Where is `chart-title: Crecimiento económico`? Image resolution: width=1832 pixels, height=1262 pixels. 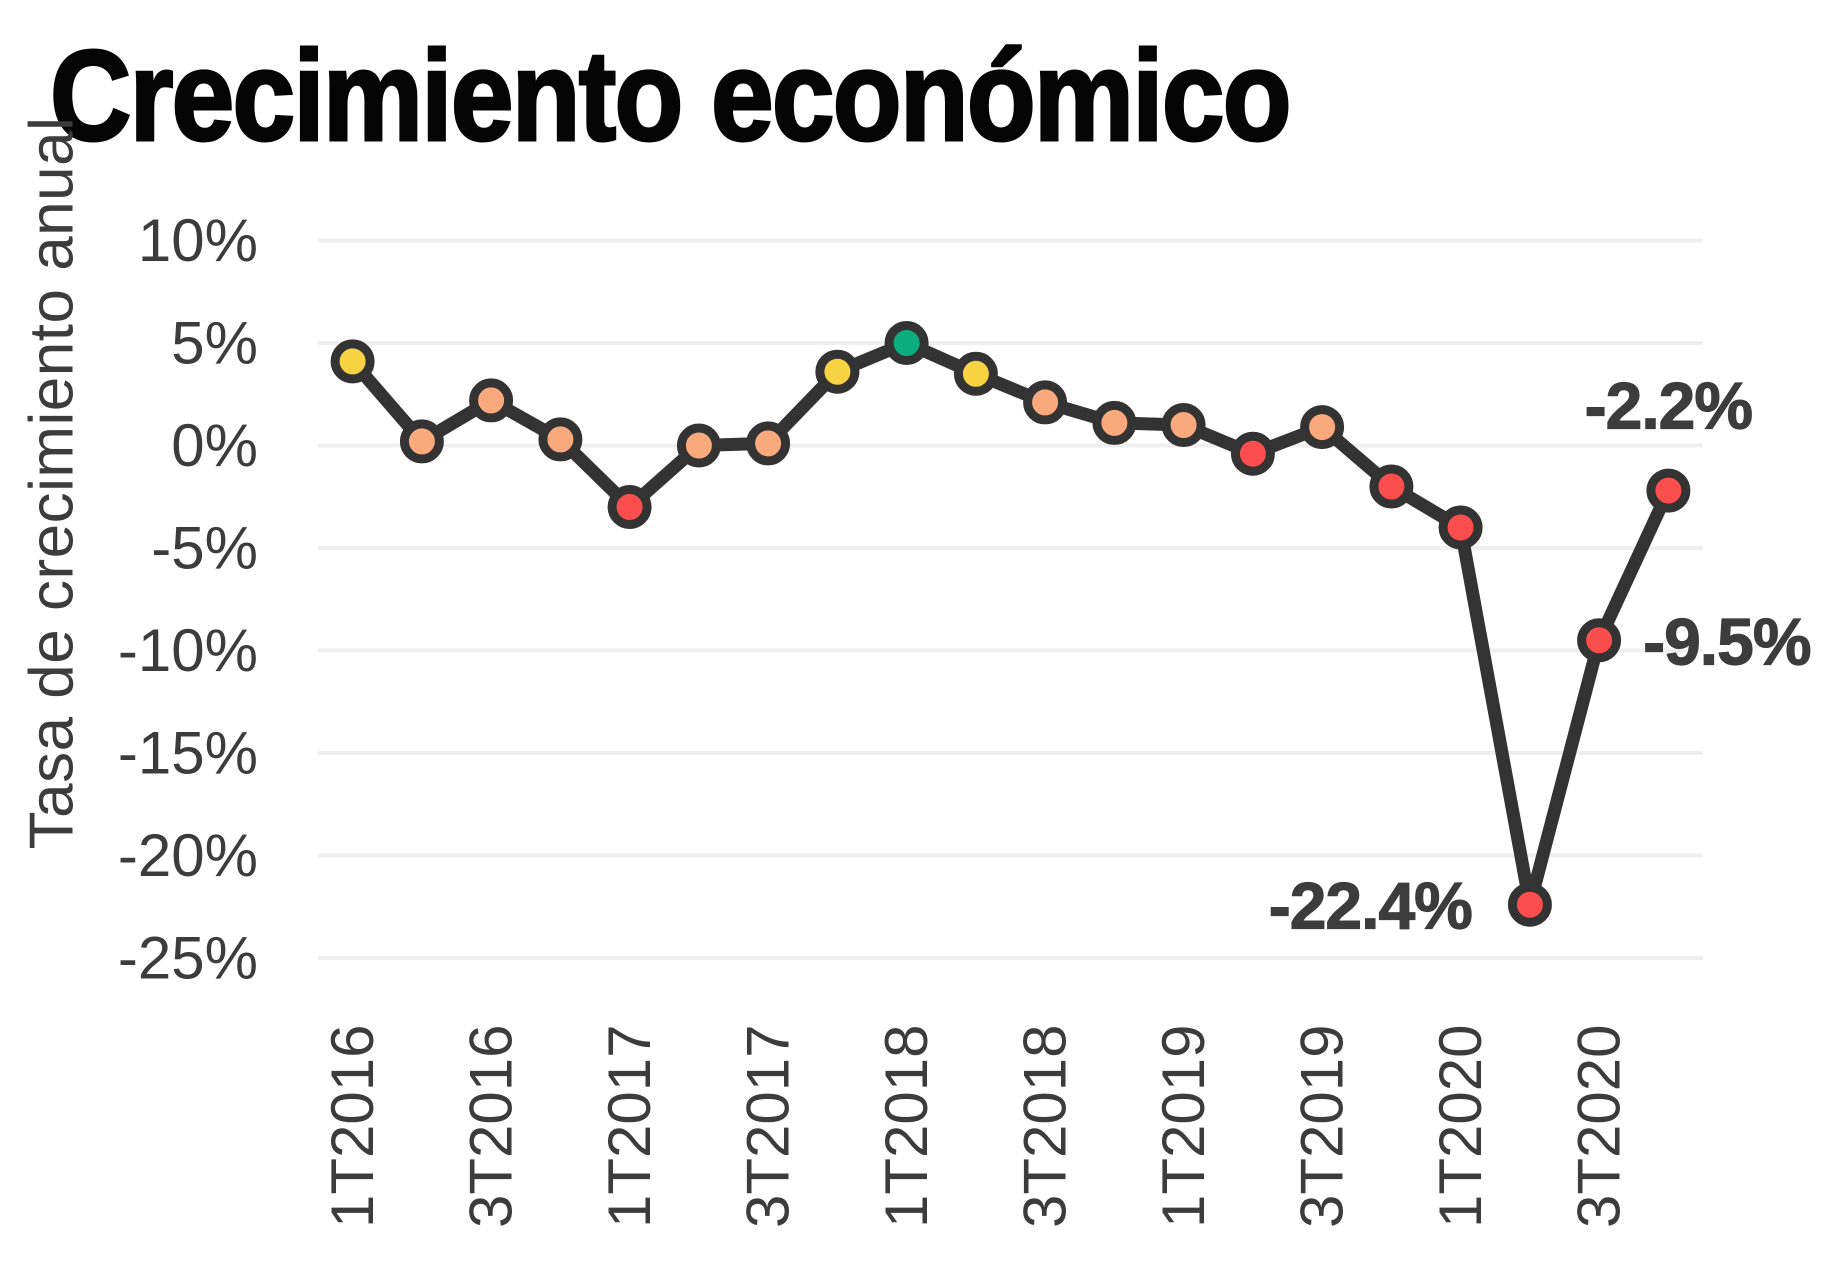
chart-title: Crecimiento económico is located at coordinates (670, 95).